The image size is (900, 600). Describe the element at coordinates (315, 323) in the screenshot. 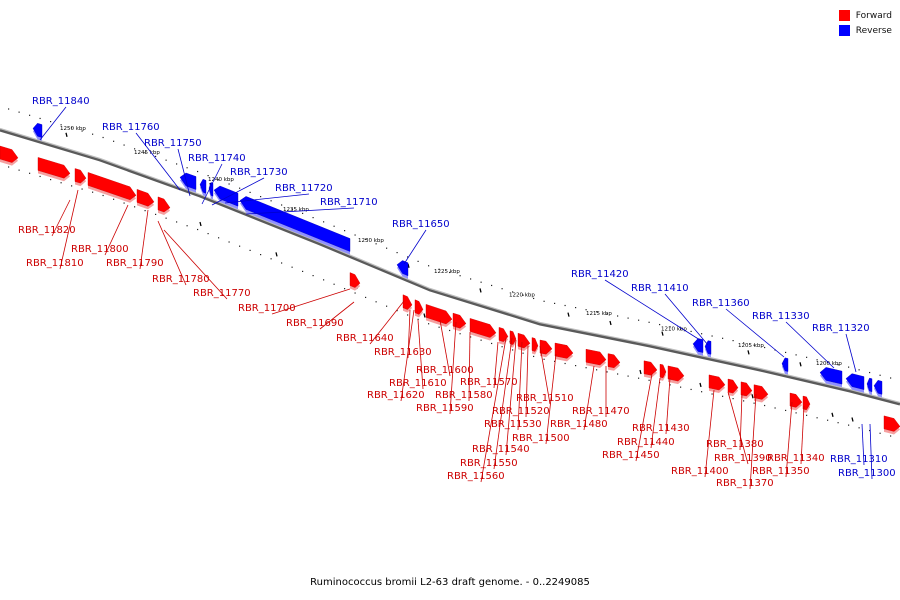

I see `gene-label: RBR_11690` at that location.